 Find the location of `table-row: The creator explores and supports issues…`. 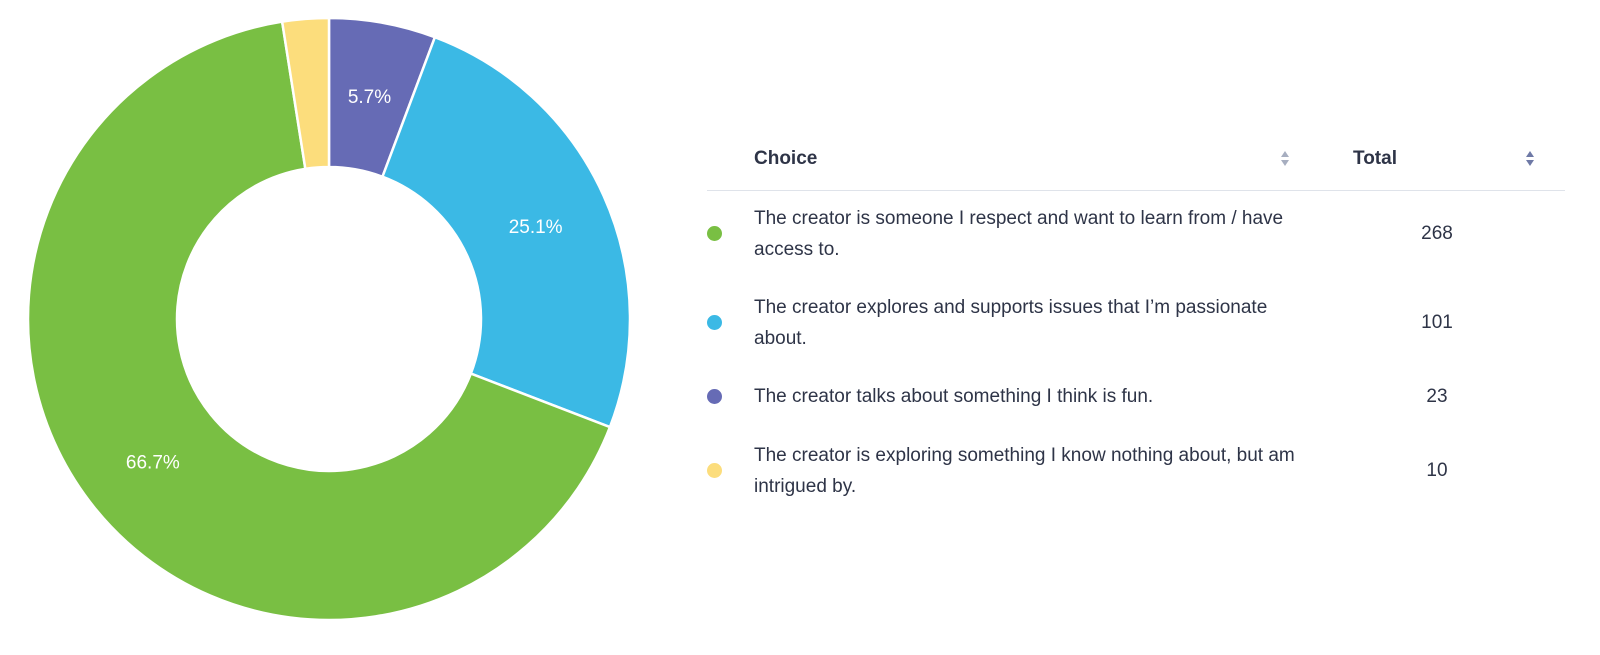

table-row: The creator explores and supports issues… is located at coordinates (1136, 323).